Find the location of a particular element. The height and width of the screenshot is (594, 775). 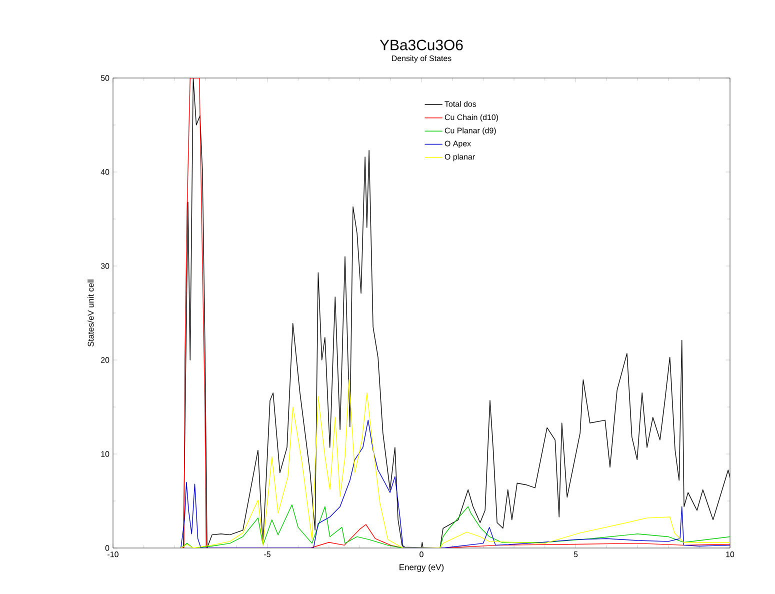

y-axis-title: States/eV unit cell is located at coordinates (91, 313).